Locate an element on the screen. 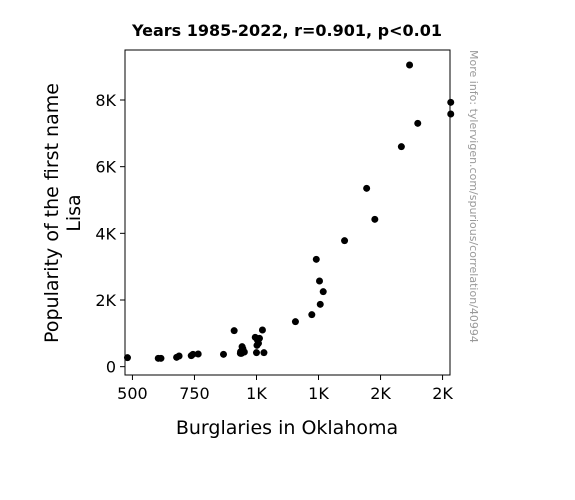 This screenshot has height=500, width=575. y-tick-label: 6K is located at coordinates (105, 167).